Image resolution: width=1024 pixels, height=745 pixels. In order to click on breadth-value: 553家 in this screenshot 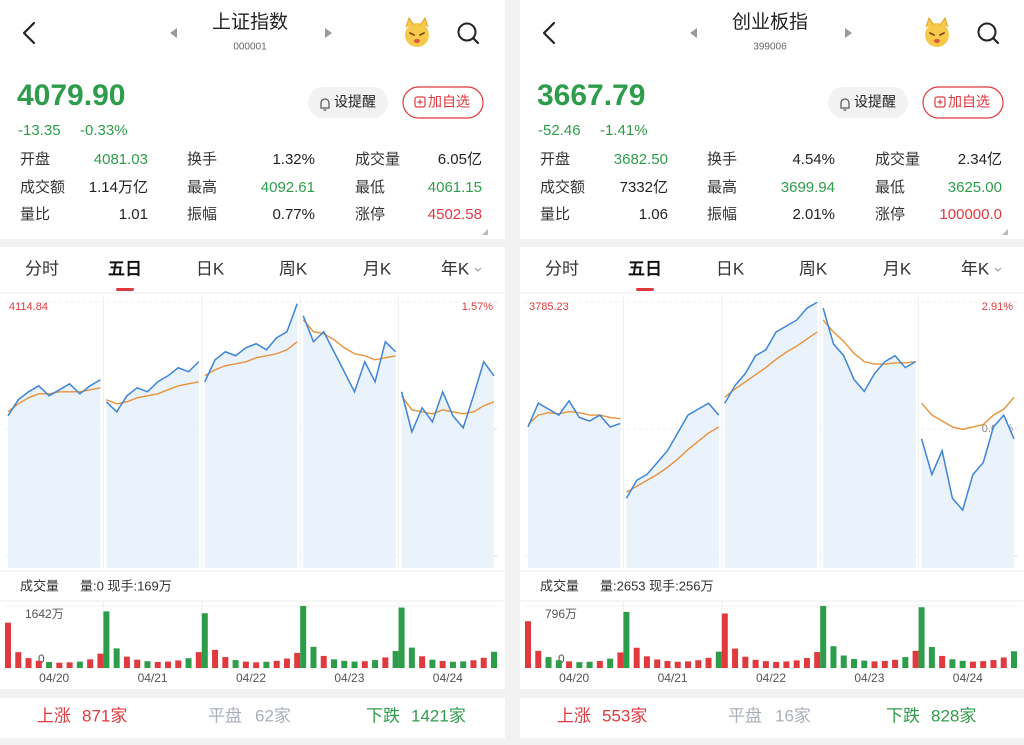, I will do `click(624, 715)`.